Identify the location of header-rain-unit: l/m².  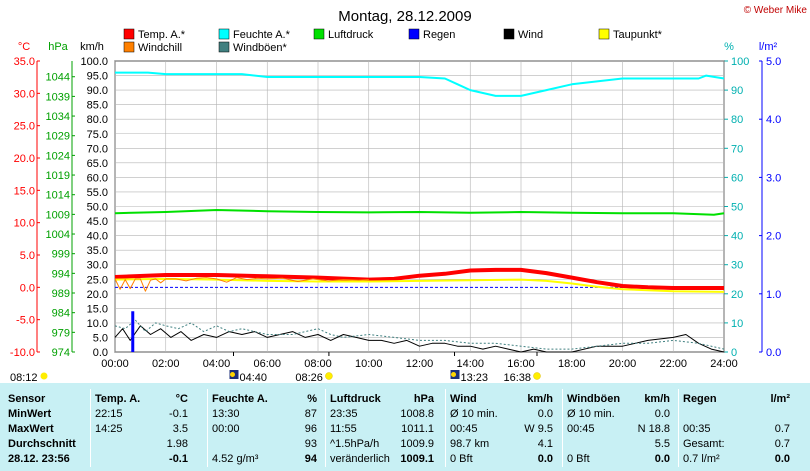
(780, 399).